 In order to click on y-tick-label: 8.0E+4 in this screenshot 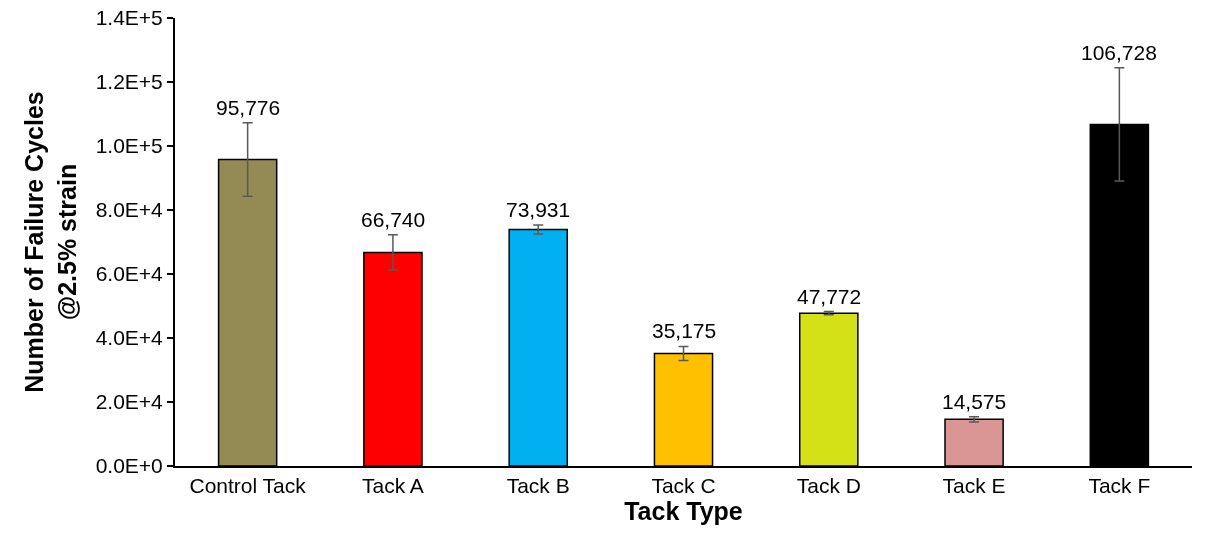, I will do `click(129, 210)`.